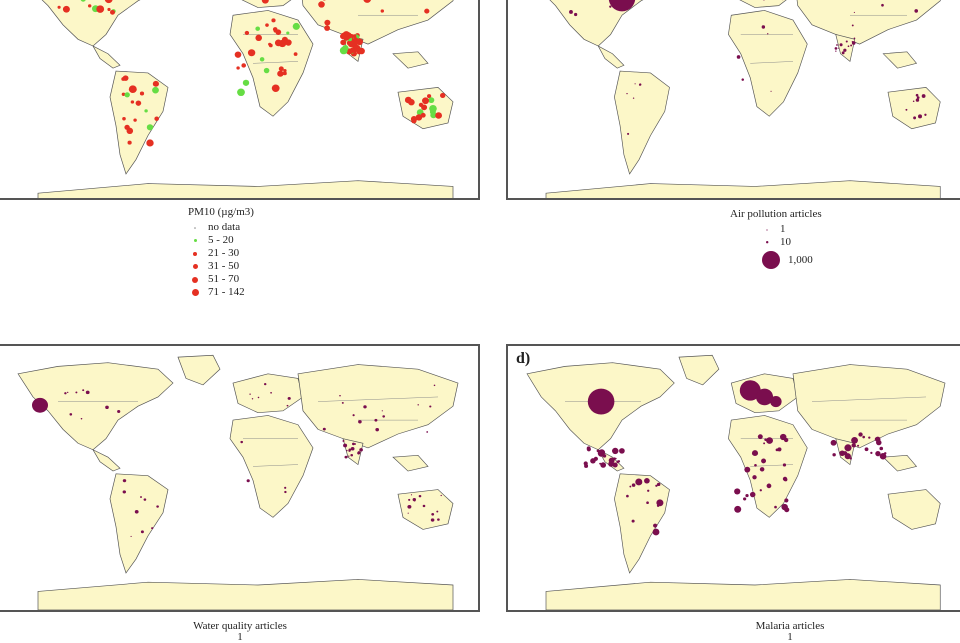 This screenshot has width=960, height=643. Describe the element at coordinates (240, 631) in the screenshot. I see `water-quality-caption: Water quality articles 1` at that location.